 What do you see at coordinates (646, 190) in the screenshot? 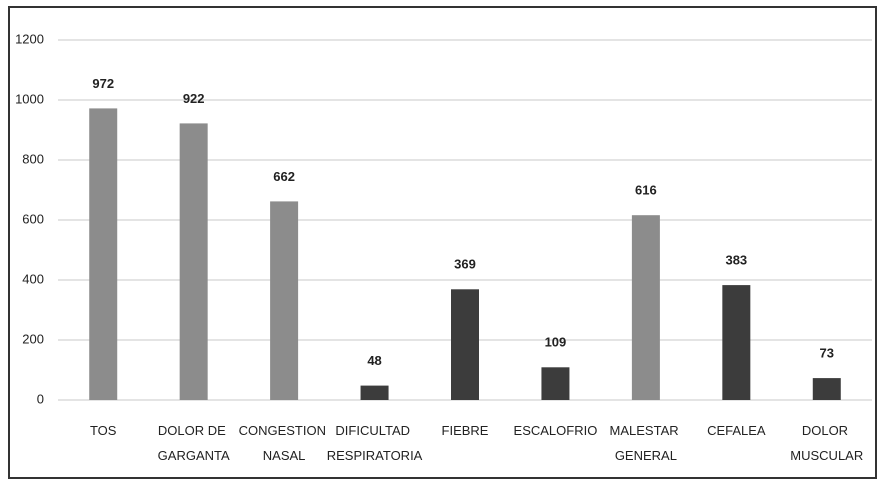
I see `value-label: 616` at bounding box center [646, 190].